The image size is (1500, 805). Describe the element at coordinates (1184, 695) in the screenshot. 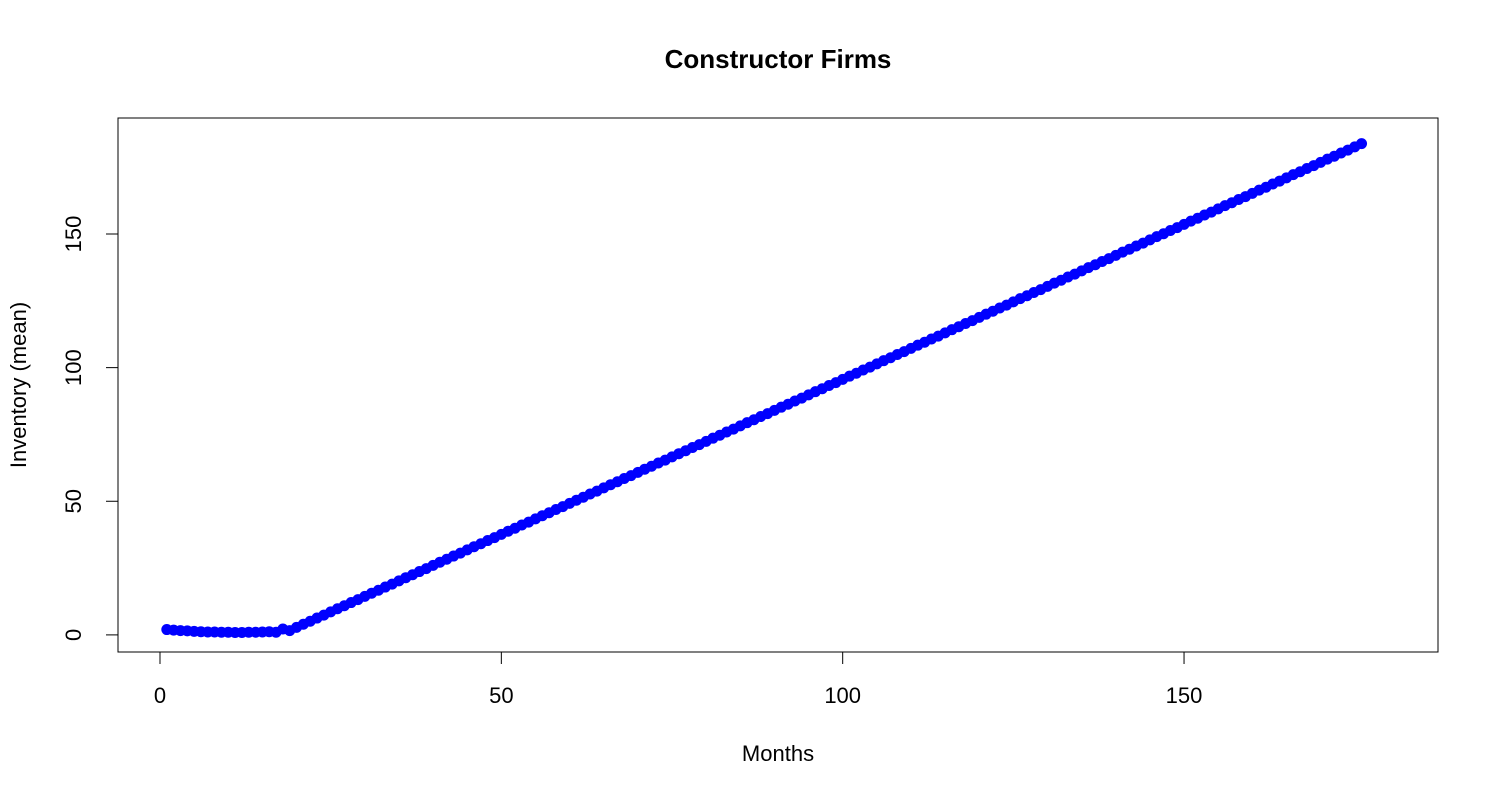

I see `x-tick-label: 150` at that location.